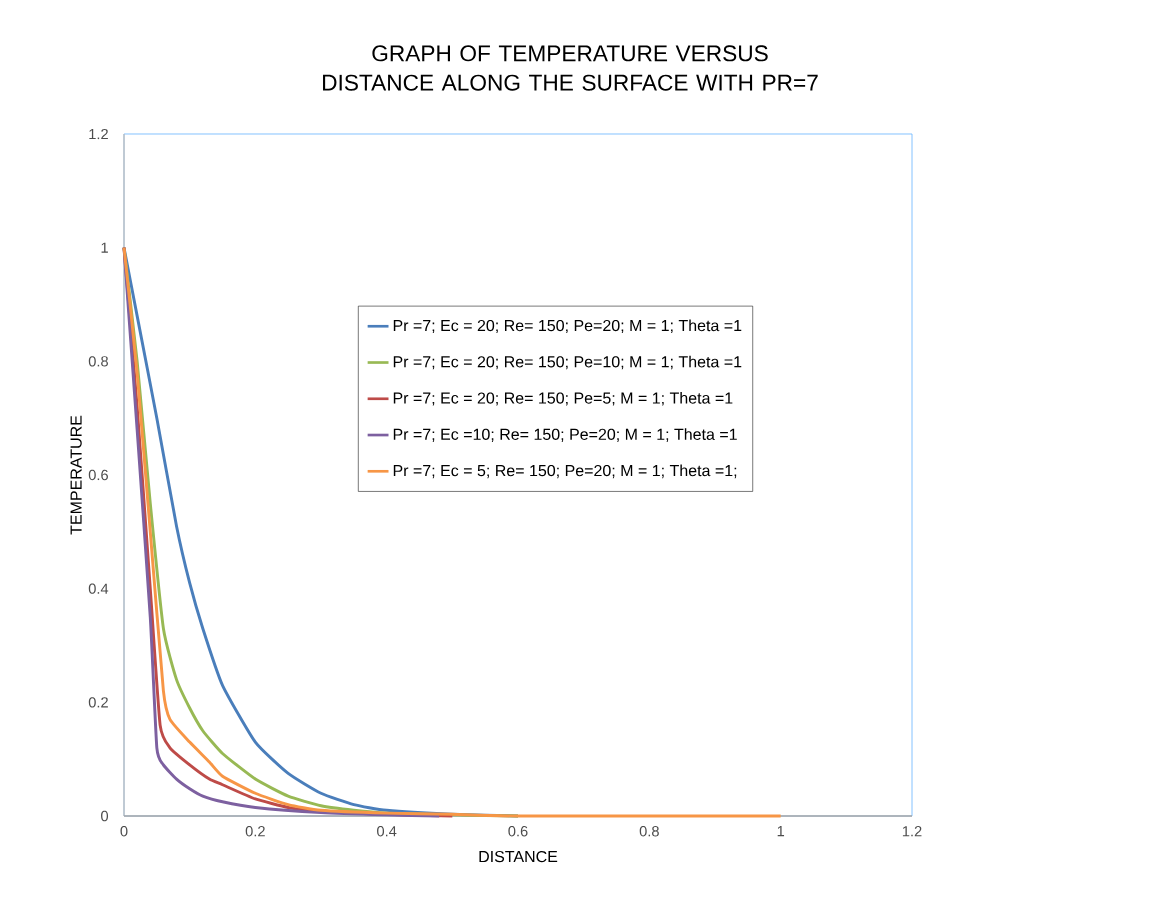  What do you see at coordinates (565, 435) in the screenshot?
I see `legend-label: Pr =7; Ec =10; Re= 150; Pe=20; M = 1; Theta =1` at bounding box center [565, 435].